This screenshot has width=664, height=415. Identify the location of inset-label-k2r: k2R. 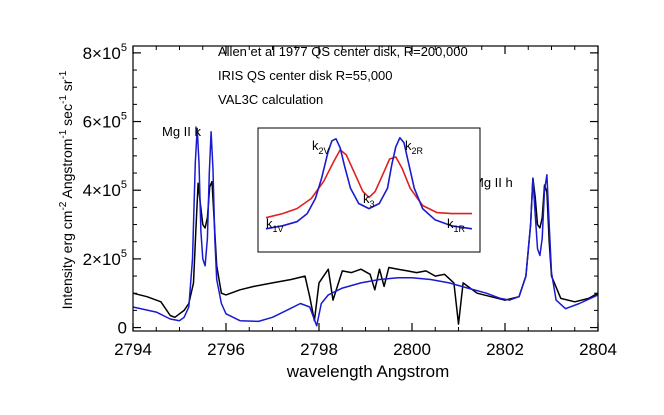
(414, 147).